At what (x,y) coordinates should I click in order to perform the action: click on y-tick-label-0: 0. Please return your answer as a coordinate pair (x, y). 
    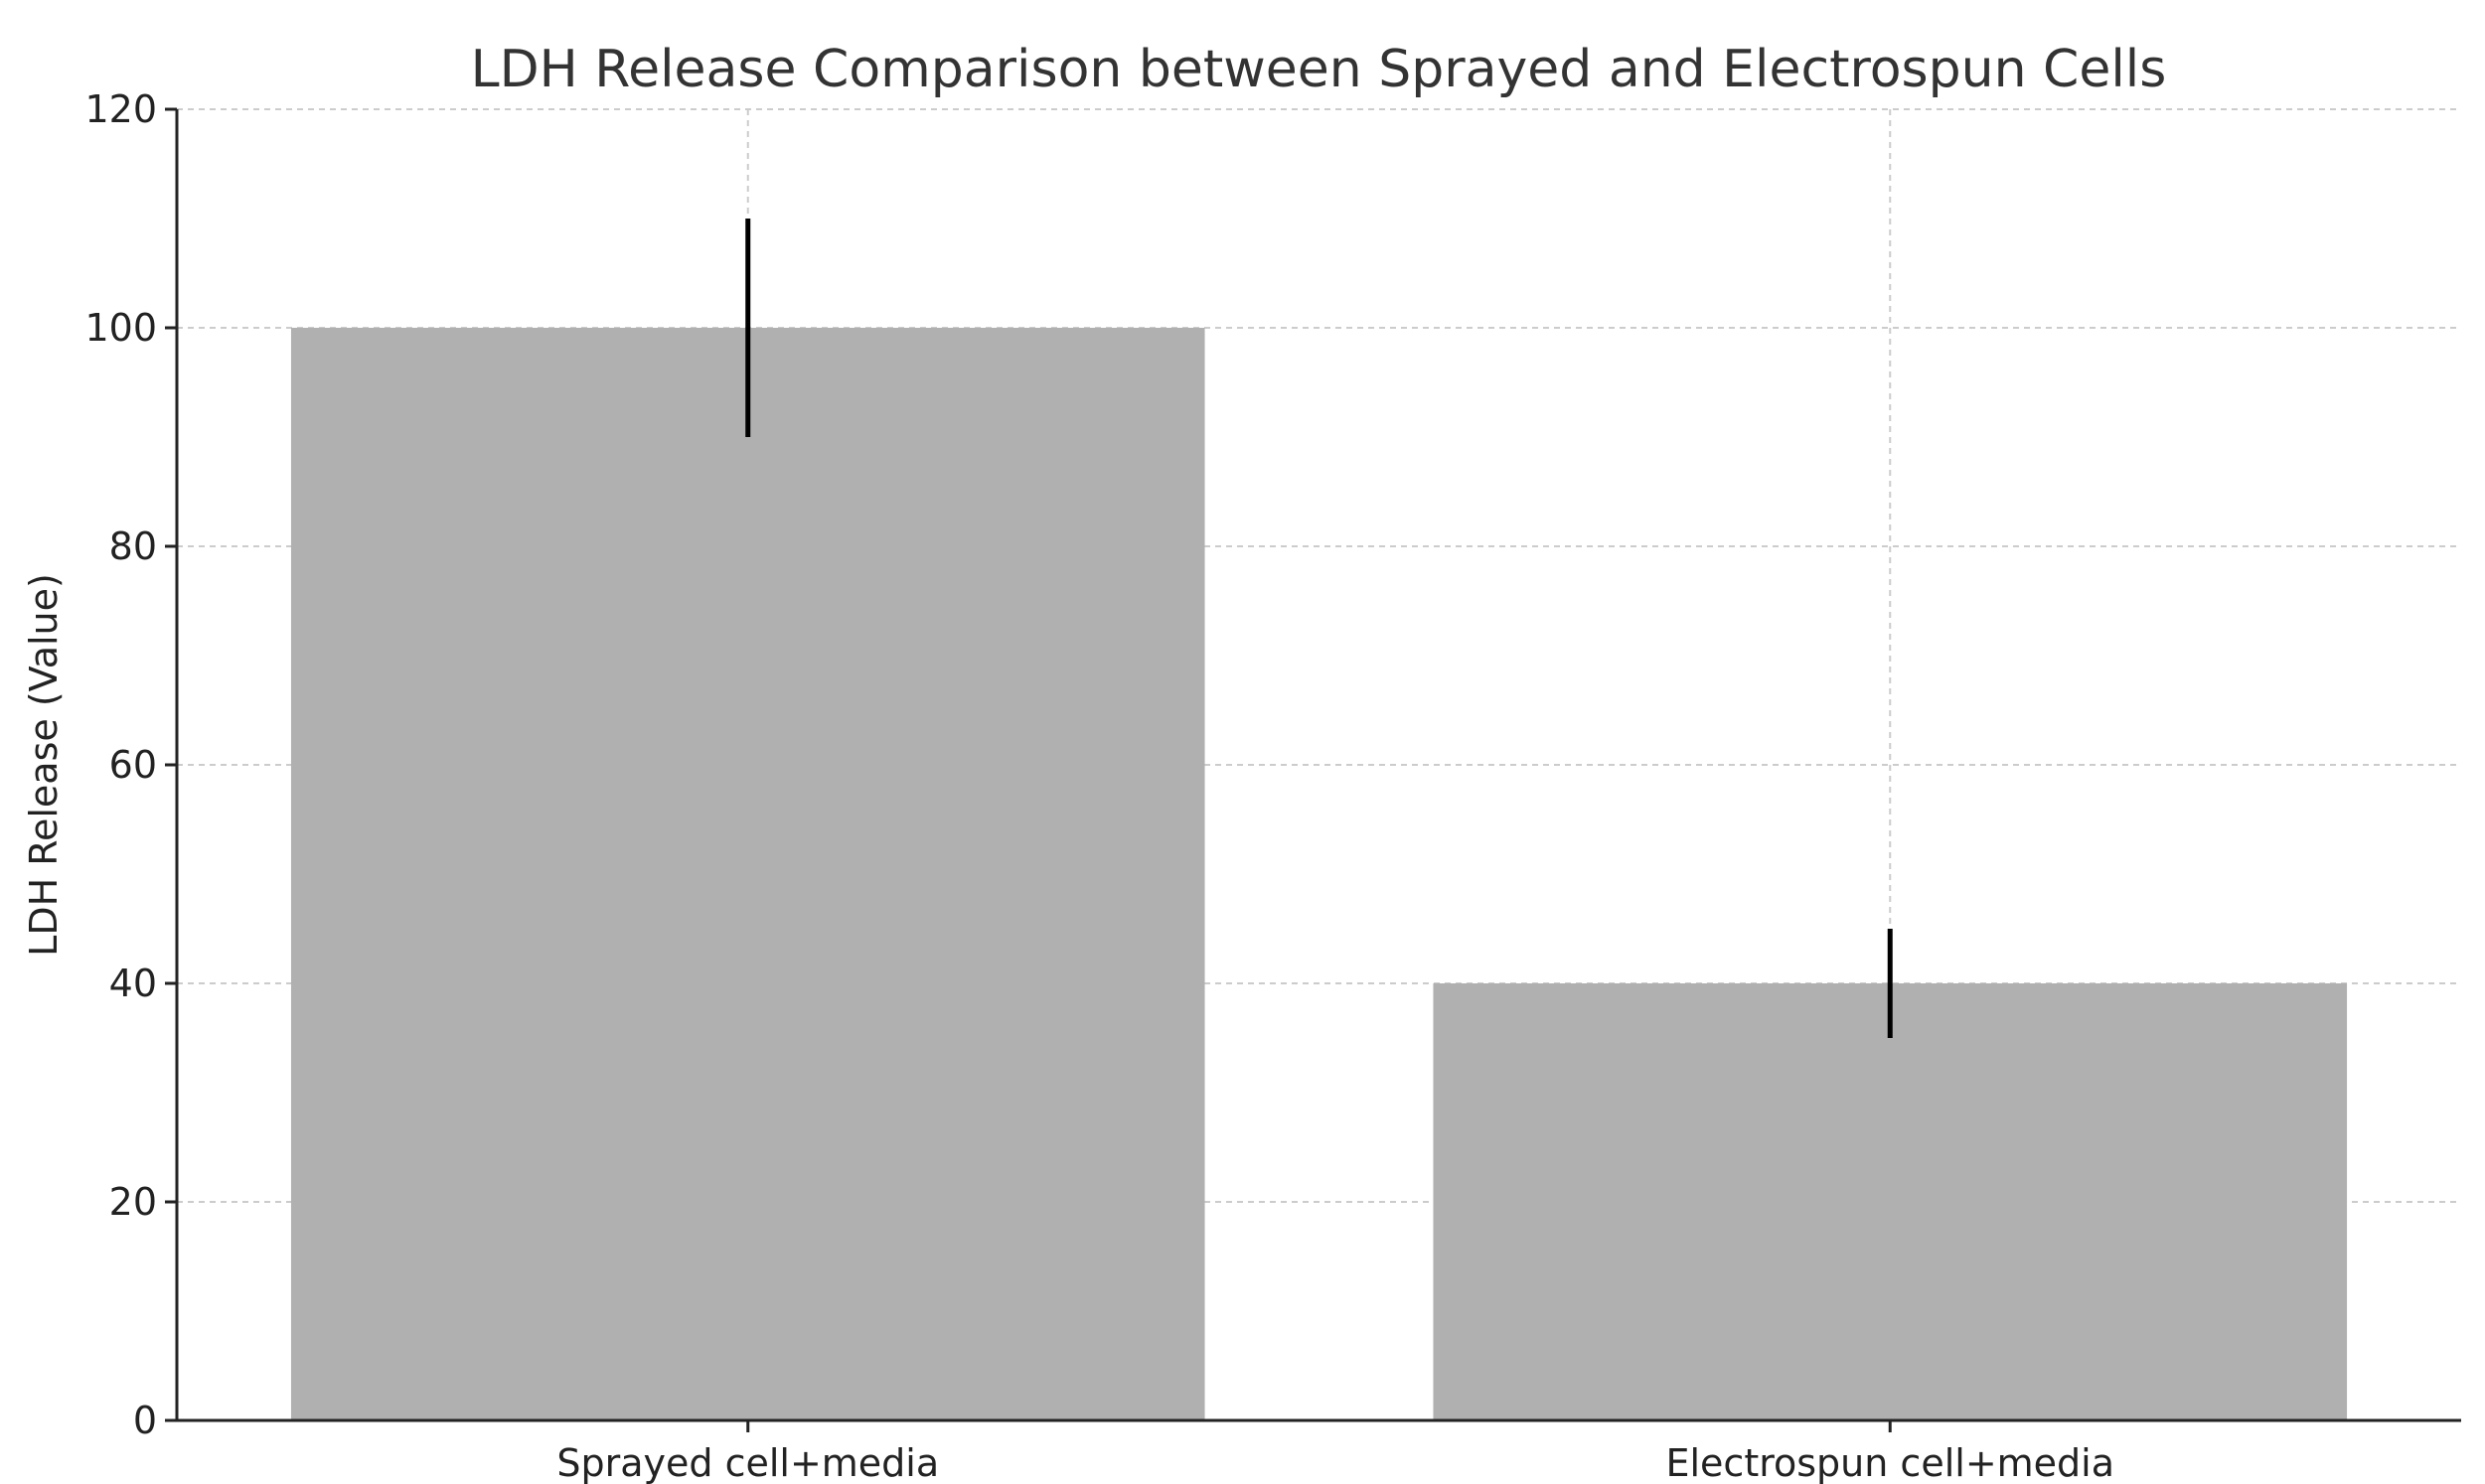
    Looking at the image, I should click on (145, 1420).